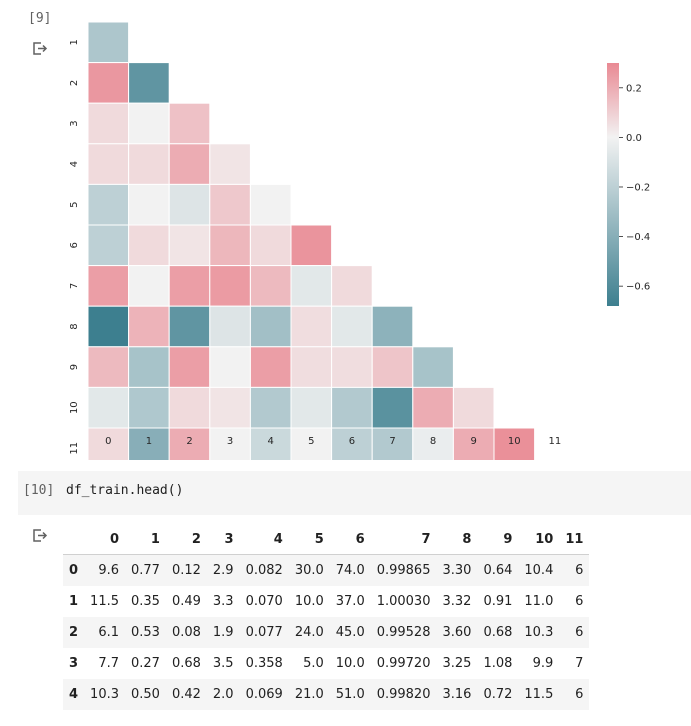 The image size is (691, 726). I want to click on y-tick-label: 6, so click(74, 245).